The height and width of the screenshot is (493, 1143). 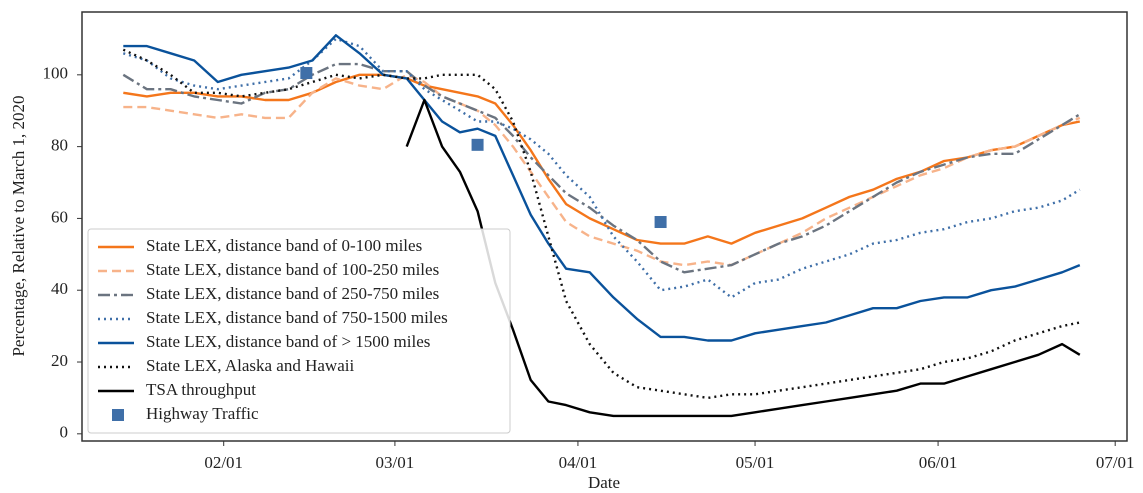 What do you see at coordinates (223, 462) in the screenshot?
I see `x-tick-label: 02/01` at bounding box center [223, 462].